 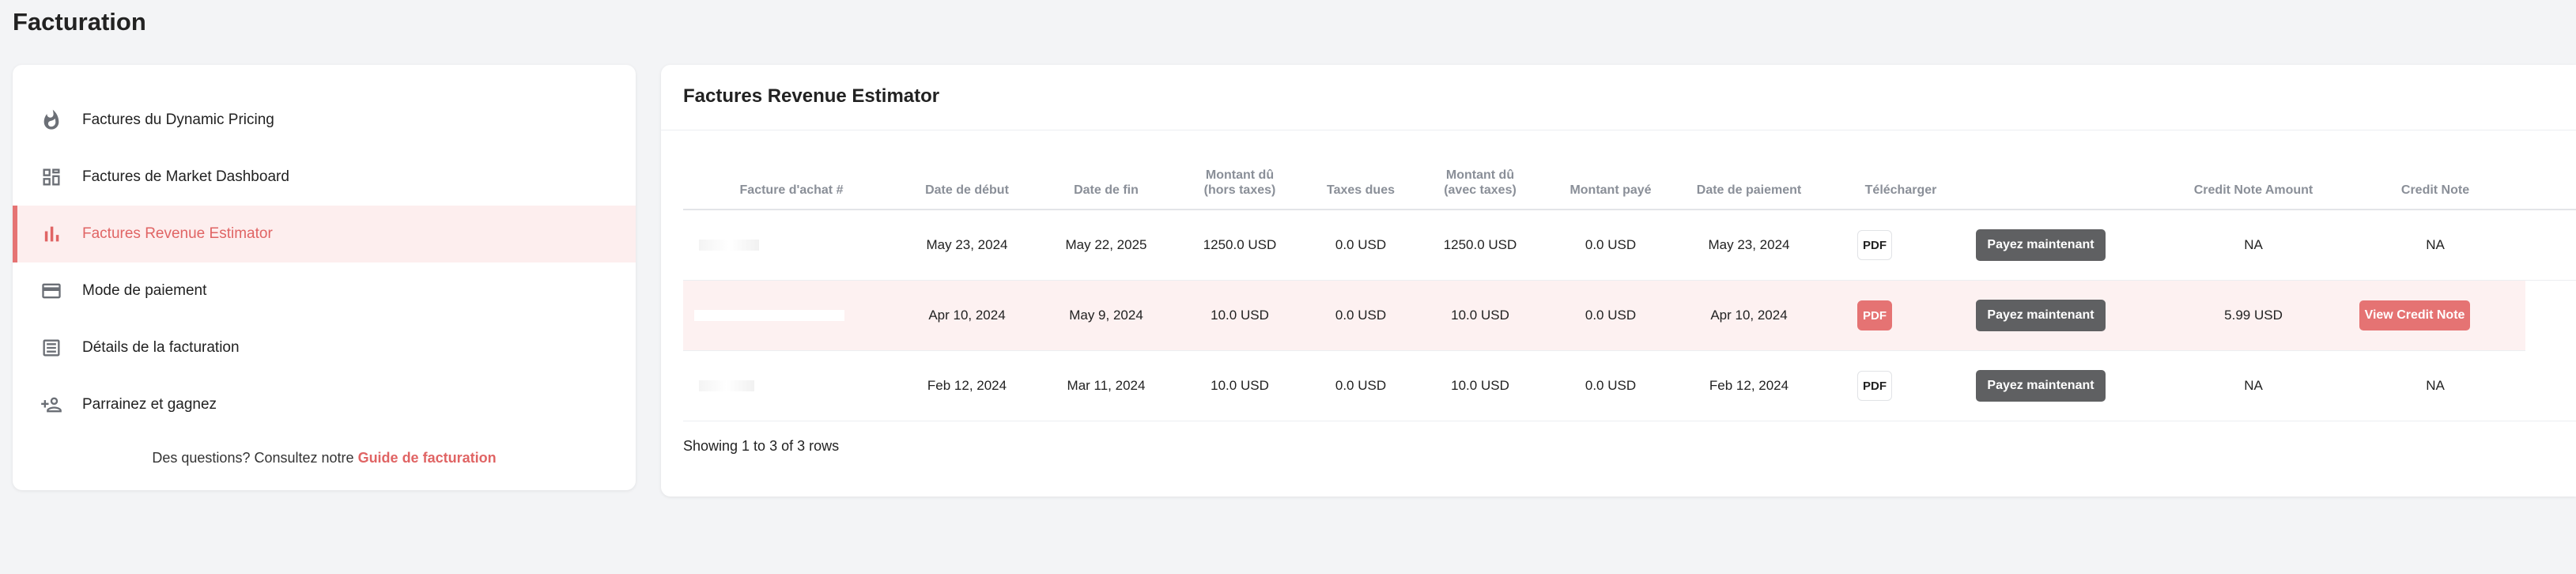 What do you see at coordinates (1749, 385) in the screenshot?
I see `cell-payment-date: Feb 12, 2024` at bounding box center [1749, 385].